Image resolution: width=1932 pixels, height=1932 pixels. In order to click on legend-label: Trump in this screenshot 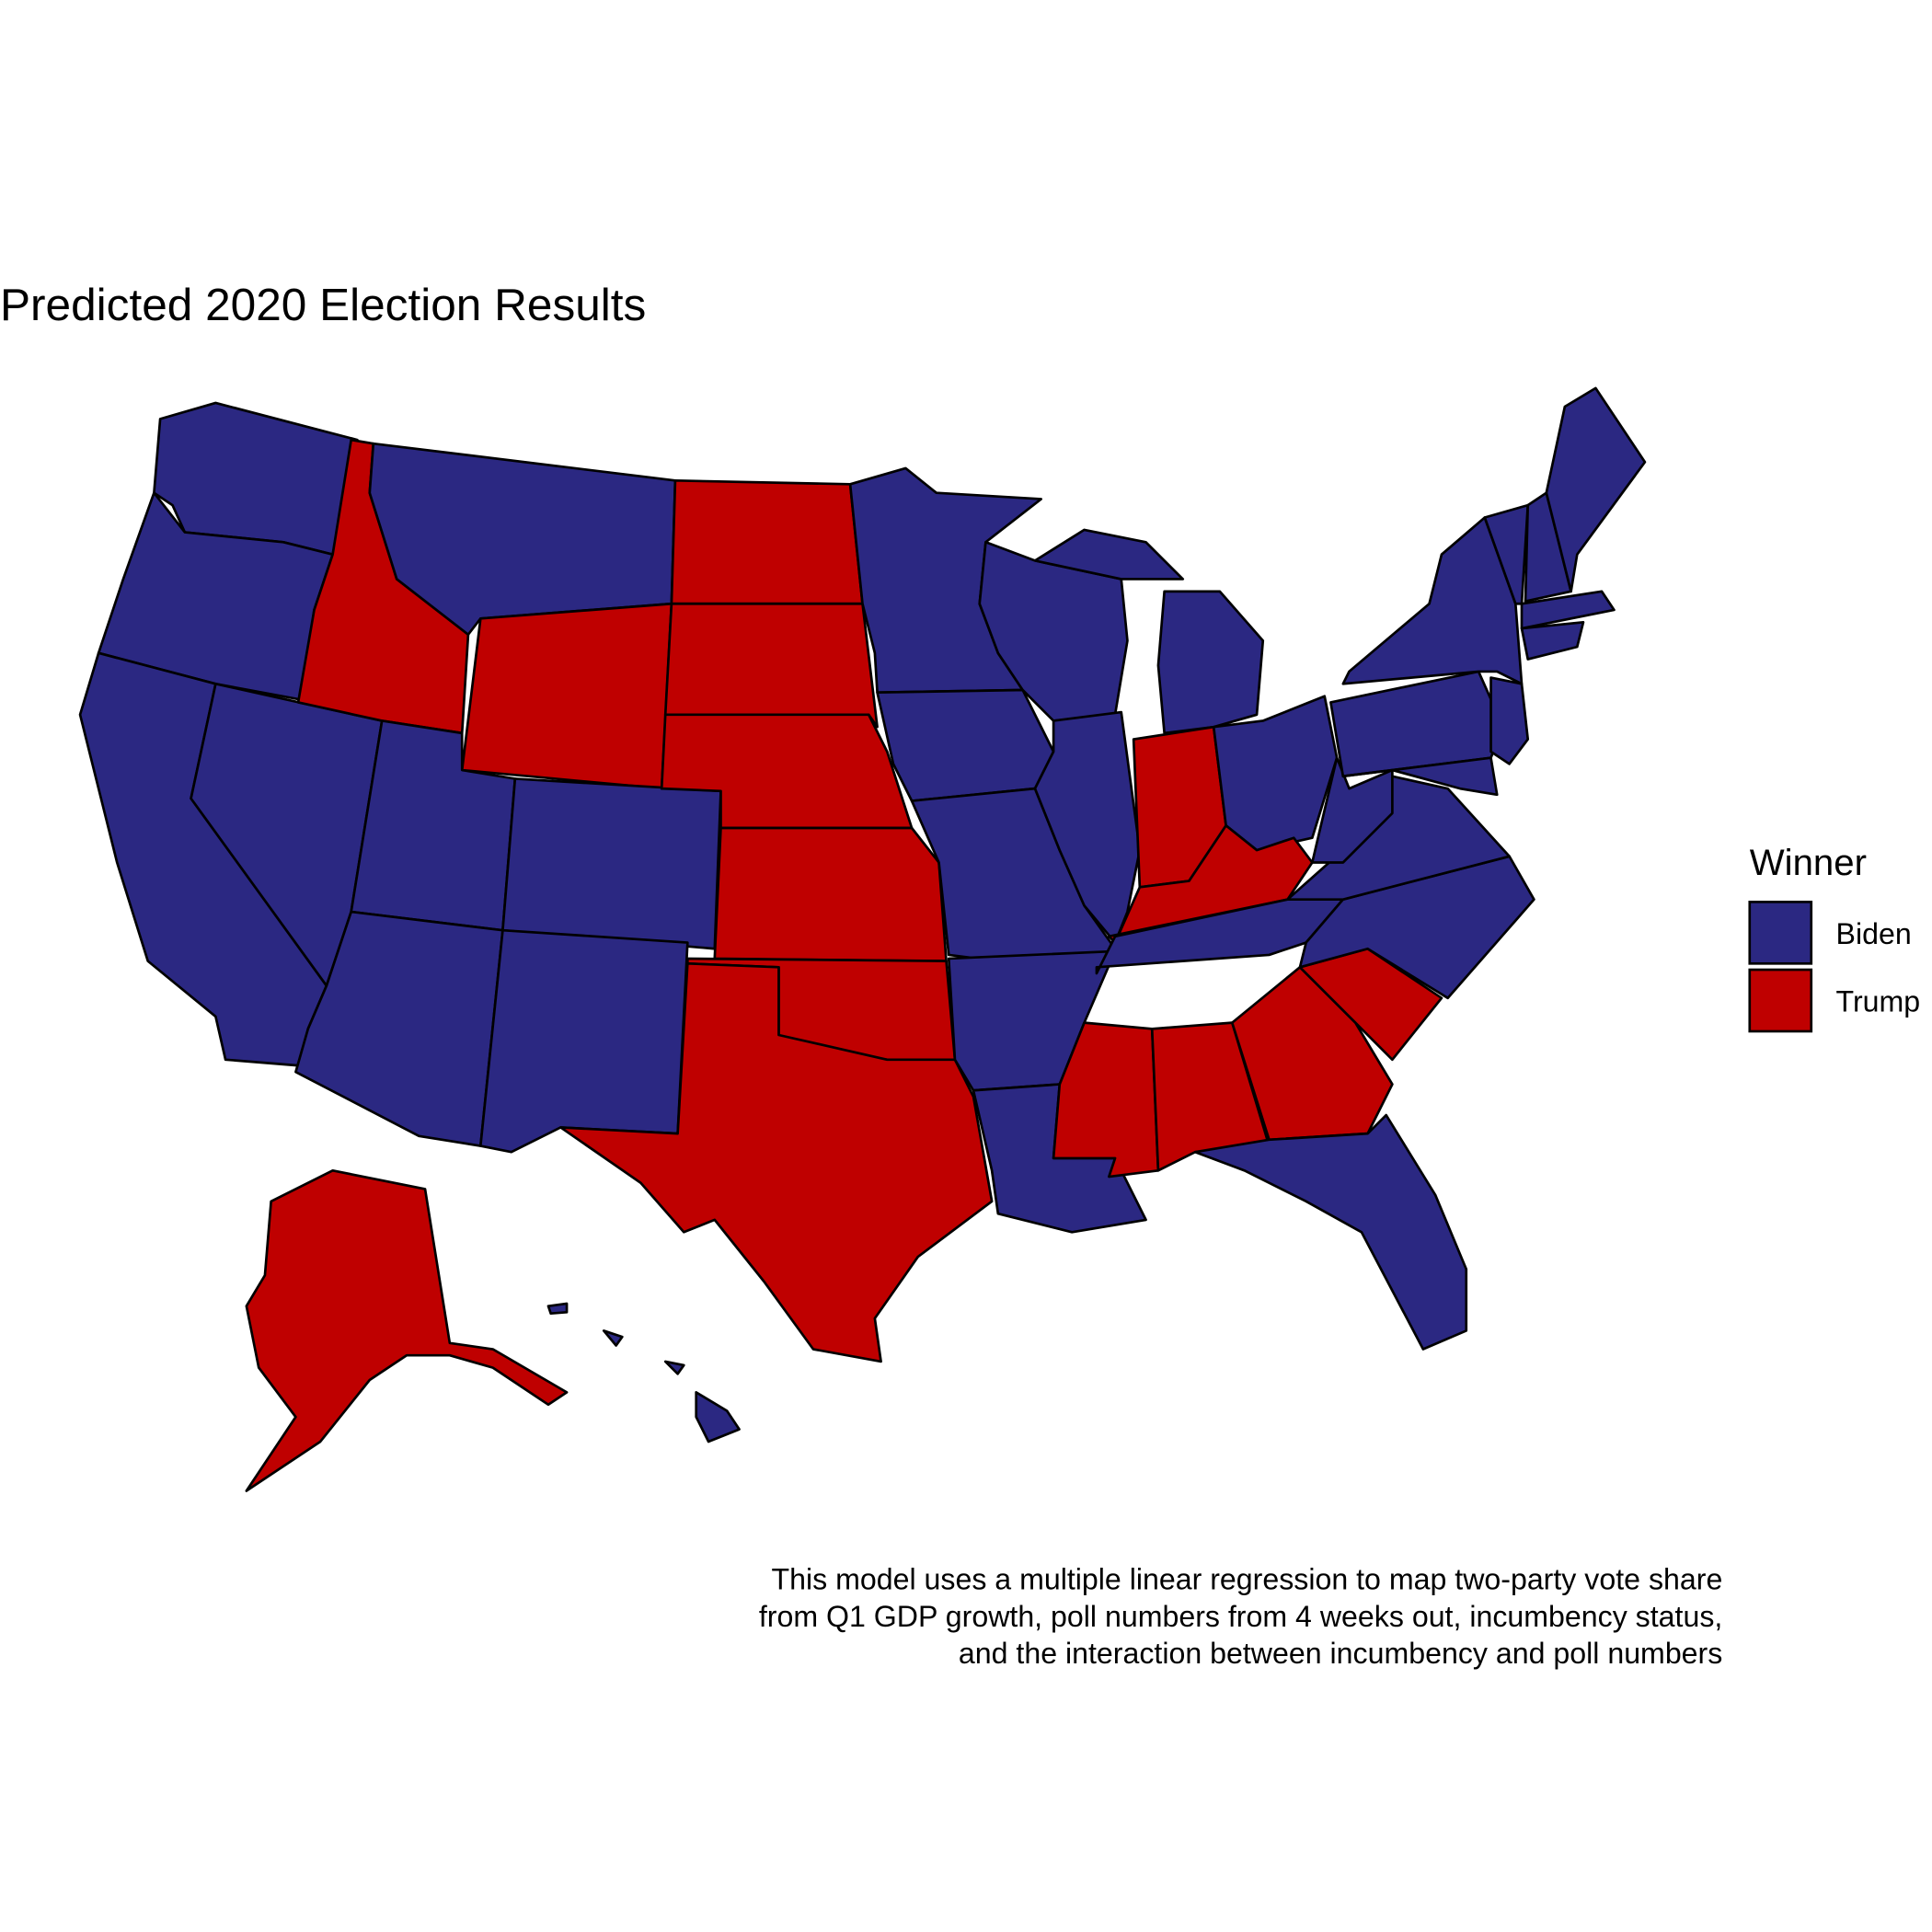, I will do `click(1878, 1001)`.